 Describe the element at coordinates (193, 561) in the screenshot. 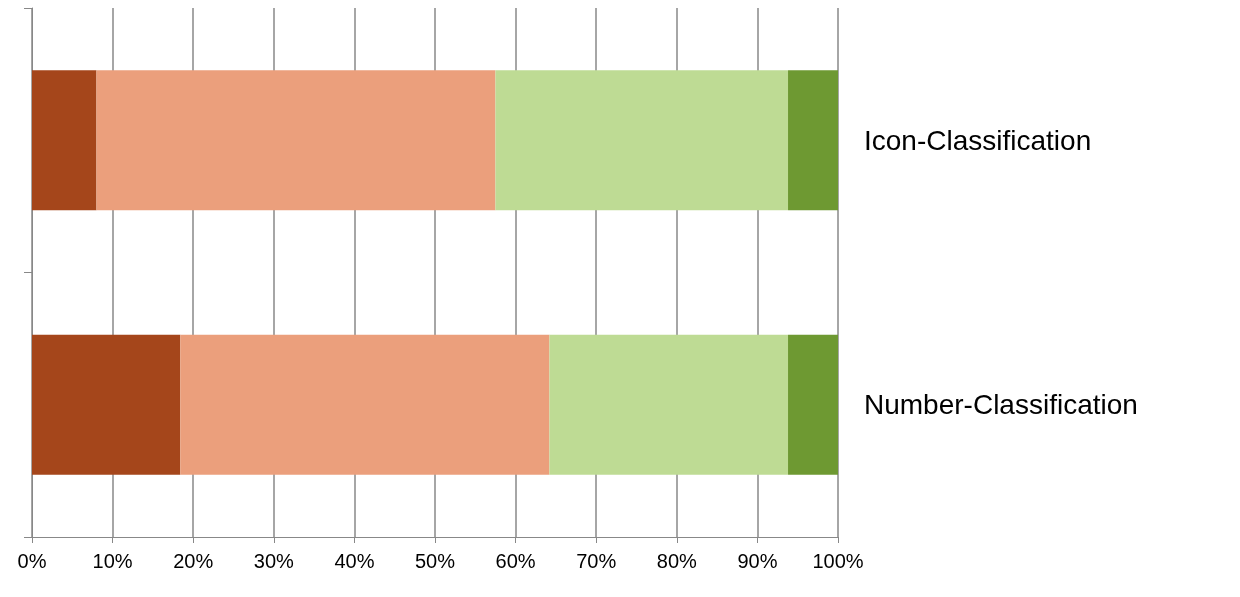

I see `x-tick-label: 20%` at that location.